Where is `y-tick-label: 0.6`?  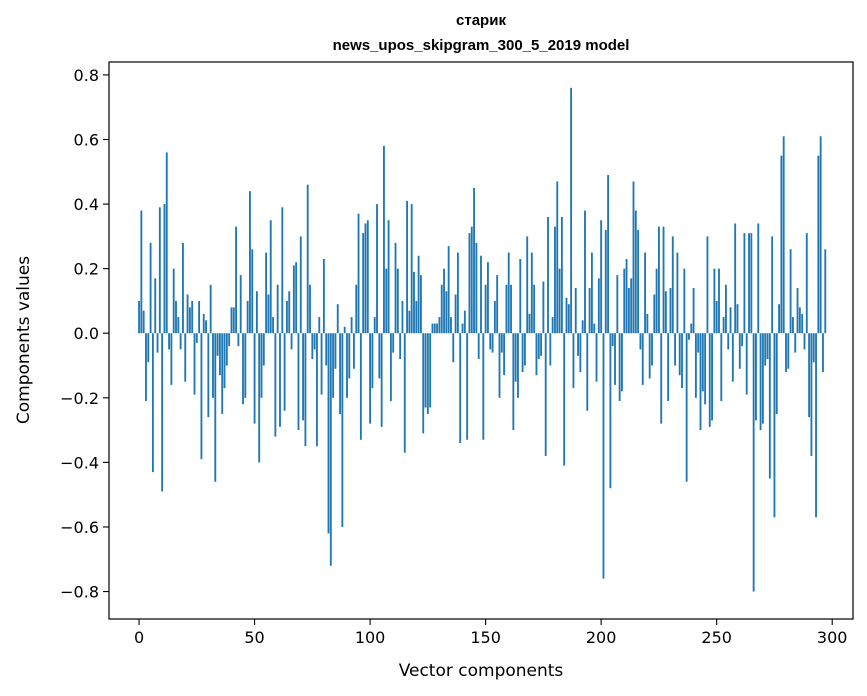 y-tick-label: 0.6 is located at coordinates (86, 139).